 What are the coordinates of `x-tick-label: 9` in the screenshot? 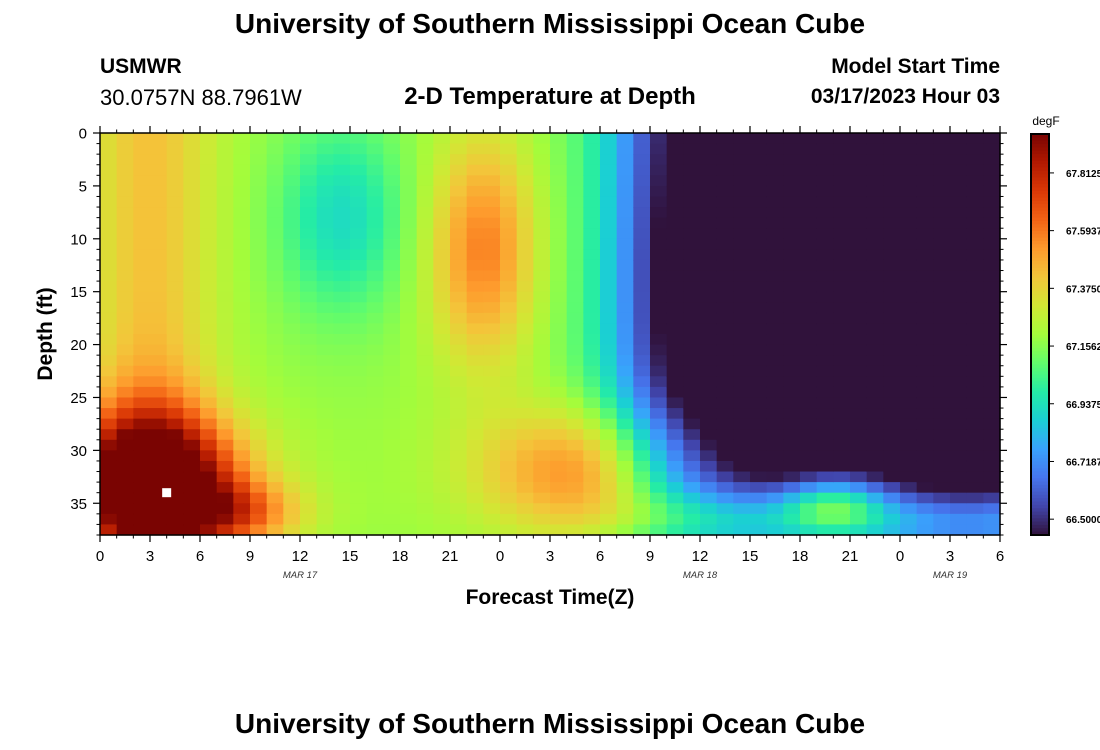 It's located at (650, 556).